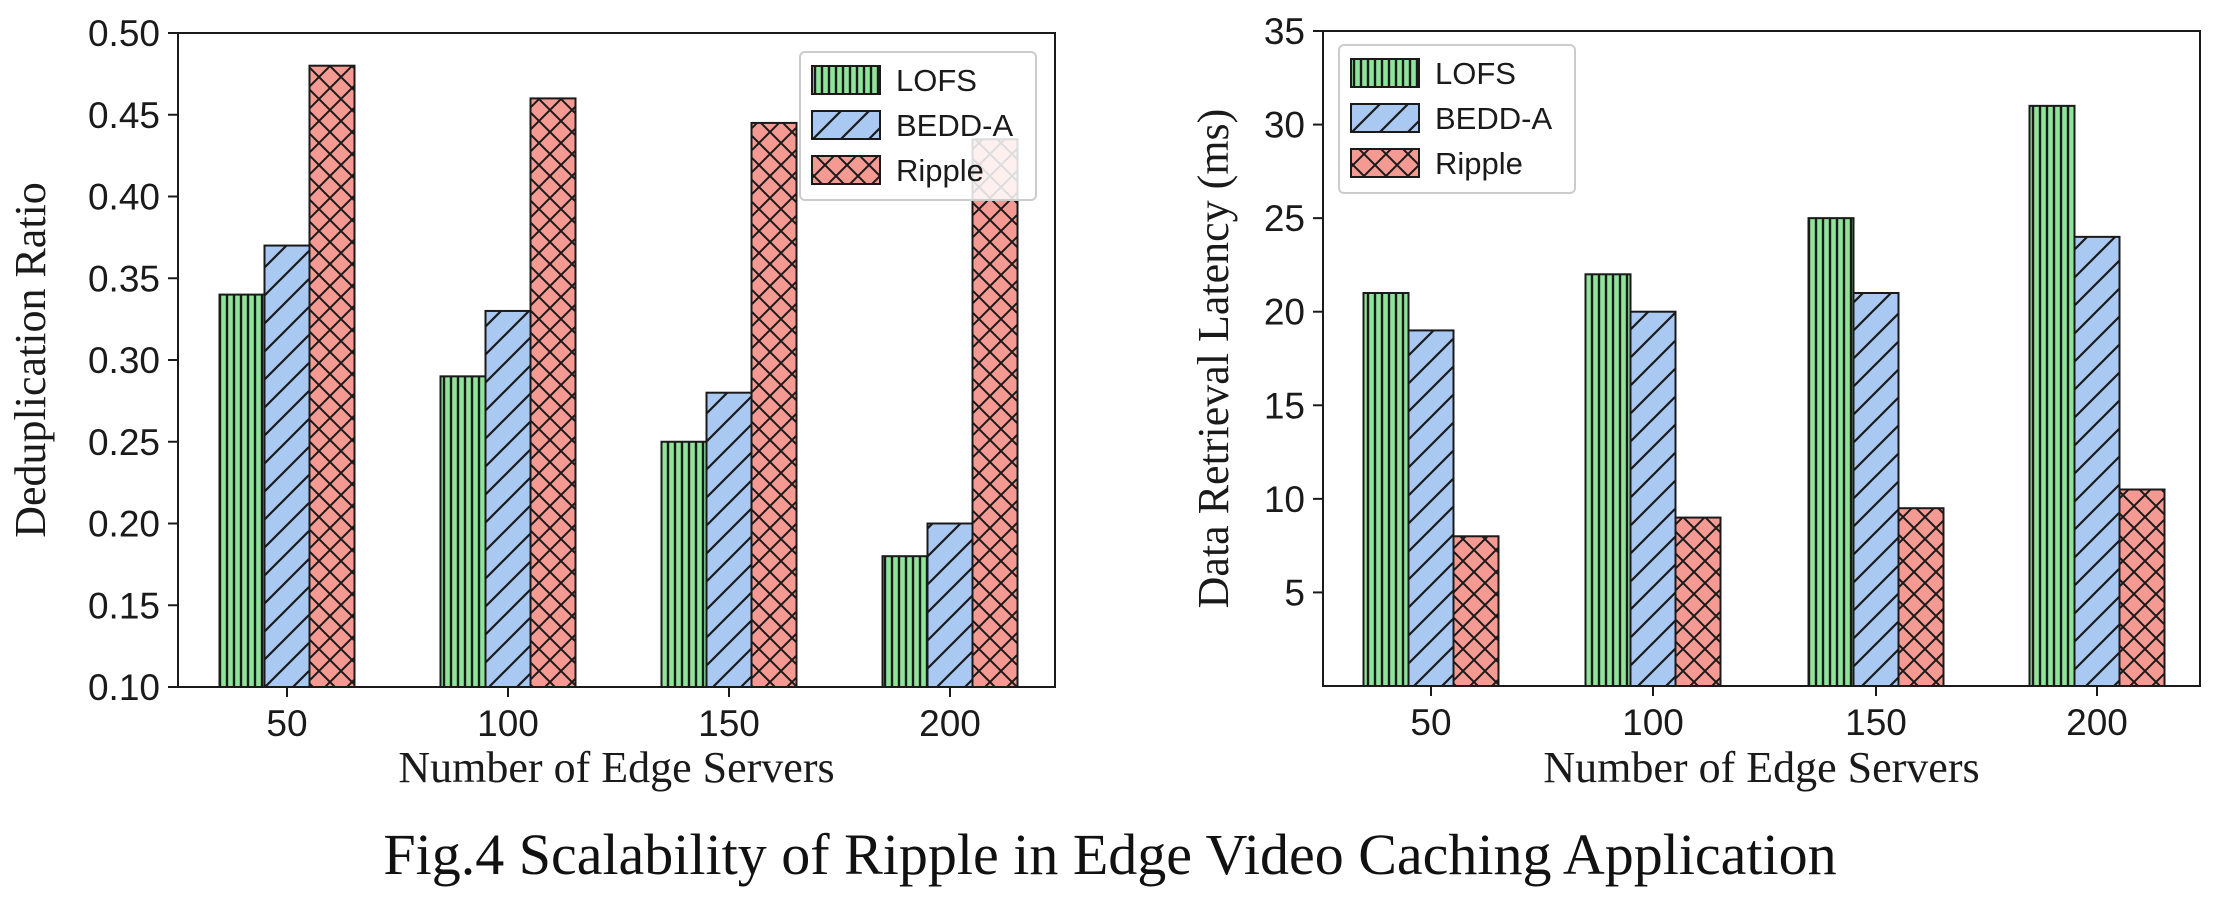 This screenshot has width=2220, height=903. I want to click on y-tick-label: 0.50, so click(124, 33).